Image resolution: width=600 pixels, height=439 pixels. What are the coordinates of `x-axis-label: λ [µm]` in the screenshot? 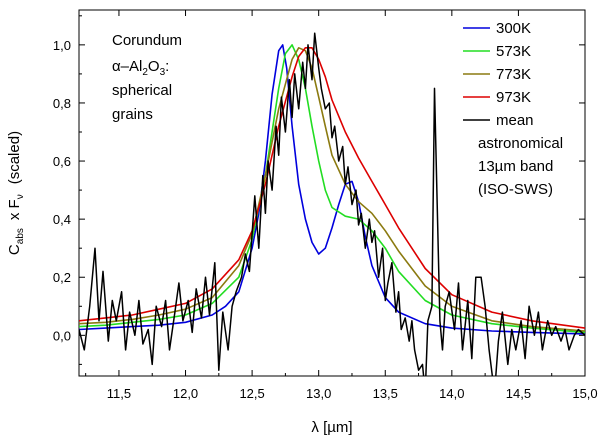 It's located at (331, 427).